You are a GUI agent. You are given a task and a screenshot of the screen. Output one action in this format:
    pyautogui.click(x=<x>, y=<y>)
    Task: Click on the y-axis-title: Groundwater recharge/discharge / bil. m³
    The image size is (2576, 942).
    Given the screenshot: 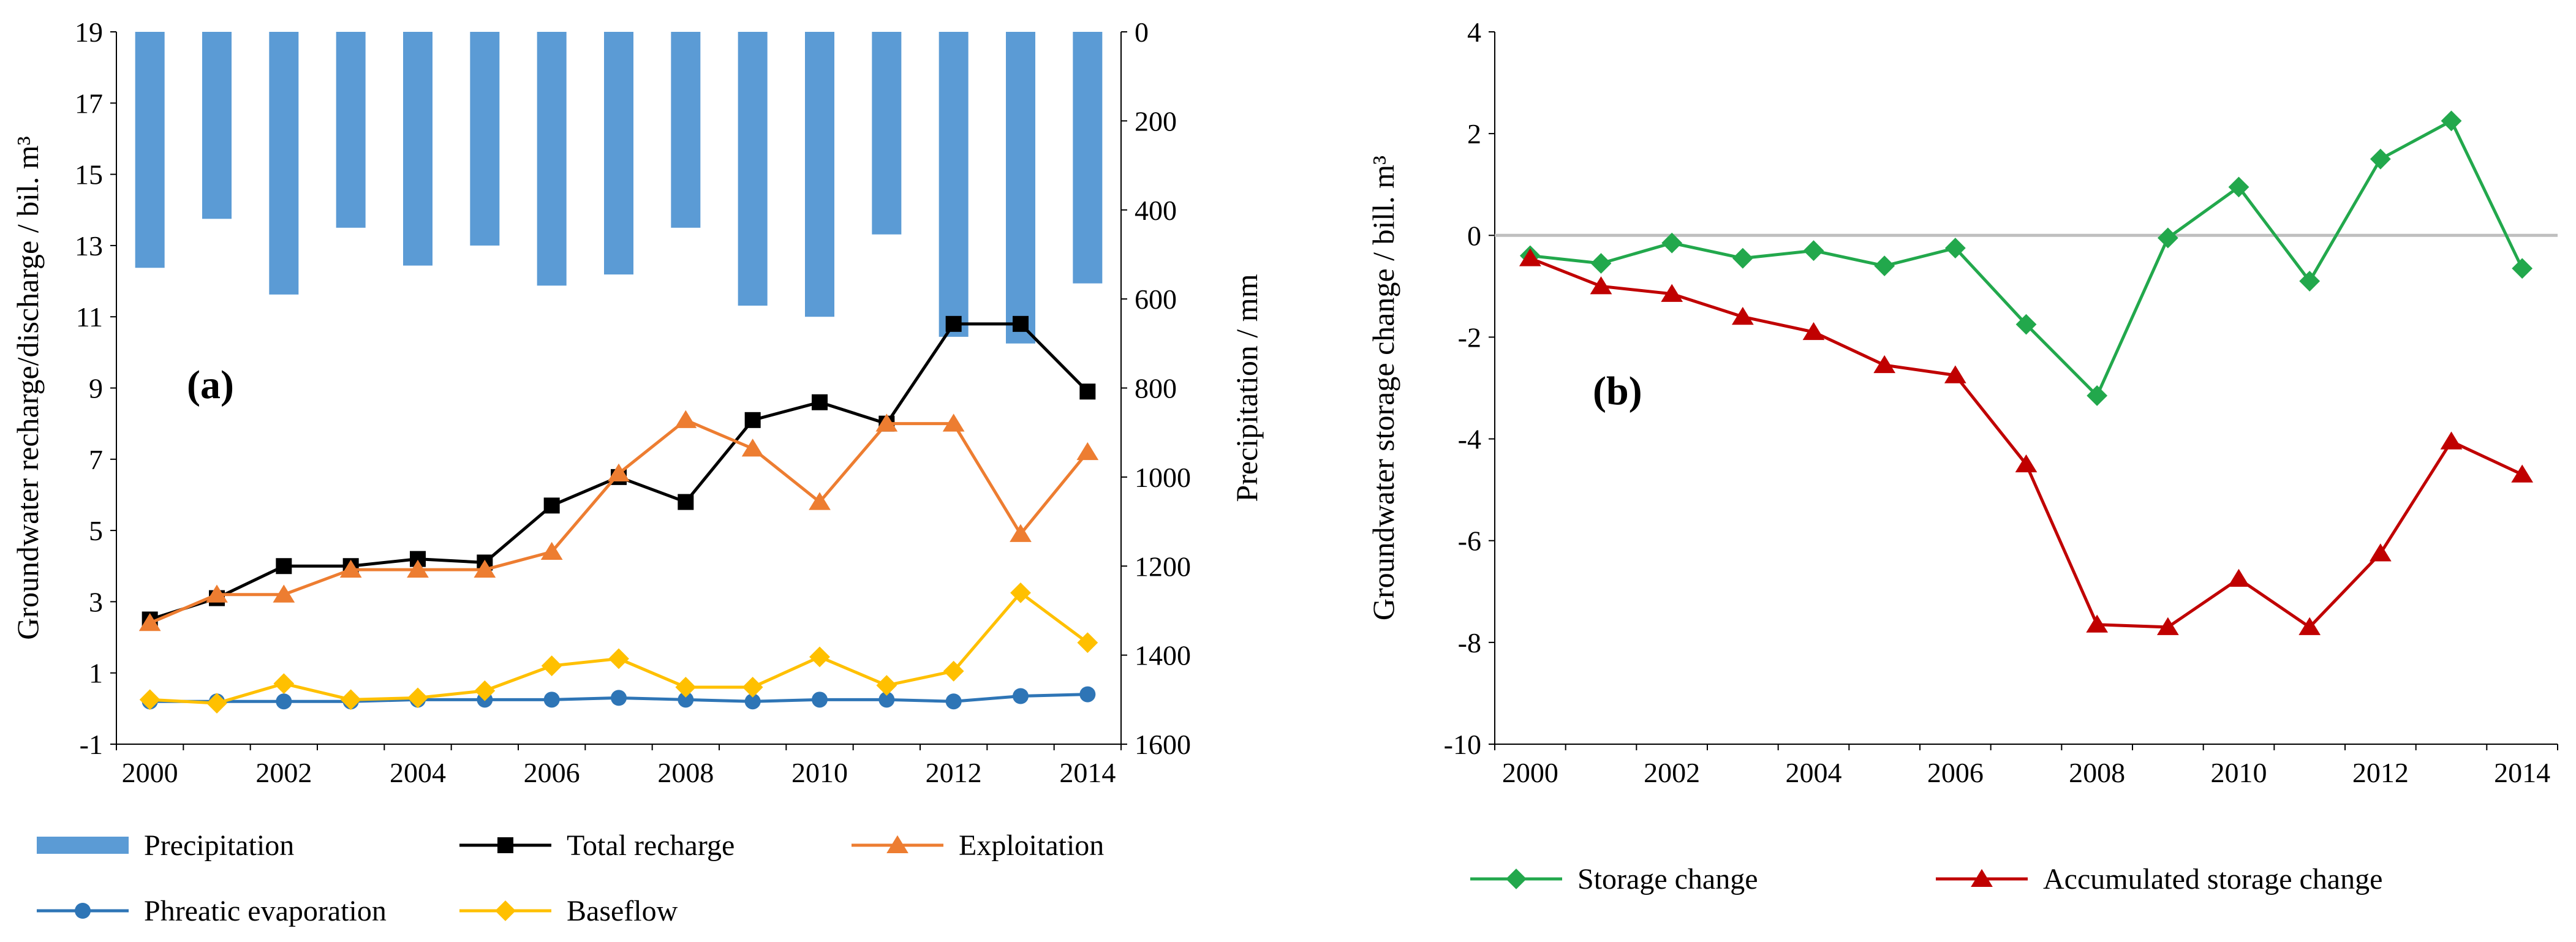 What is the action you would take?
    pyautogui.click(x=27, y=388)
    